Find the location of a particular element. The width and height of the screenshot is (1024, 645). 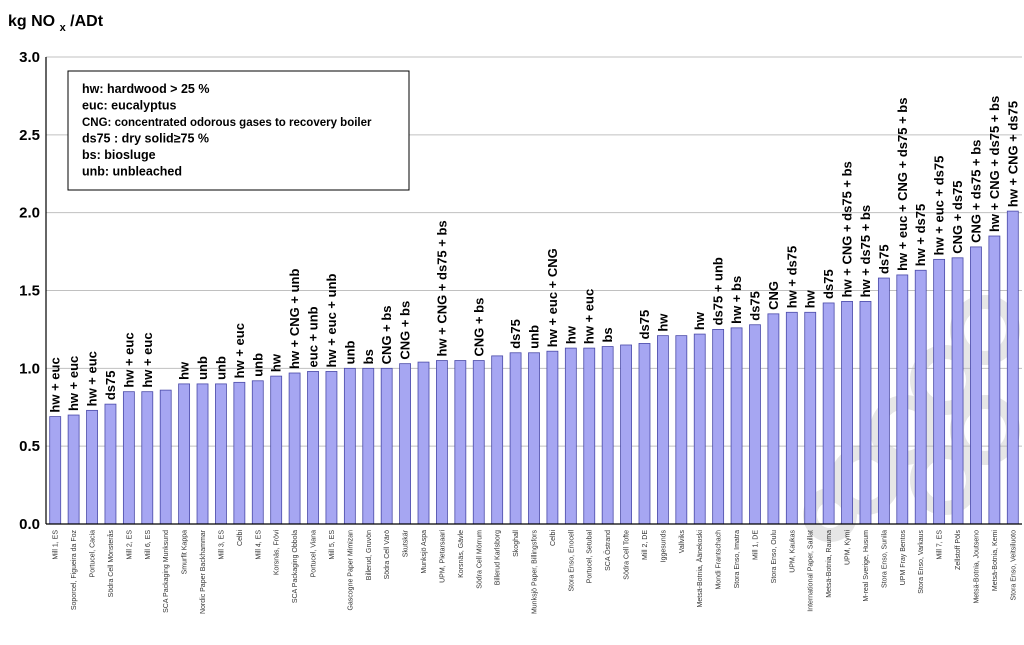

legend-entry: hw: hardwood > 25 % is located at coordinates (145, 89).